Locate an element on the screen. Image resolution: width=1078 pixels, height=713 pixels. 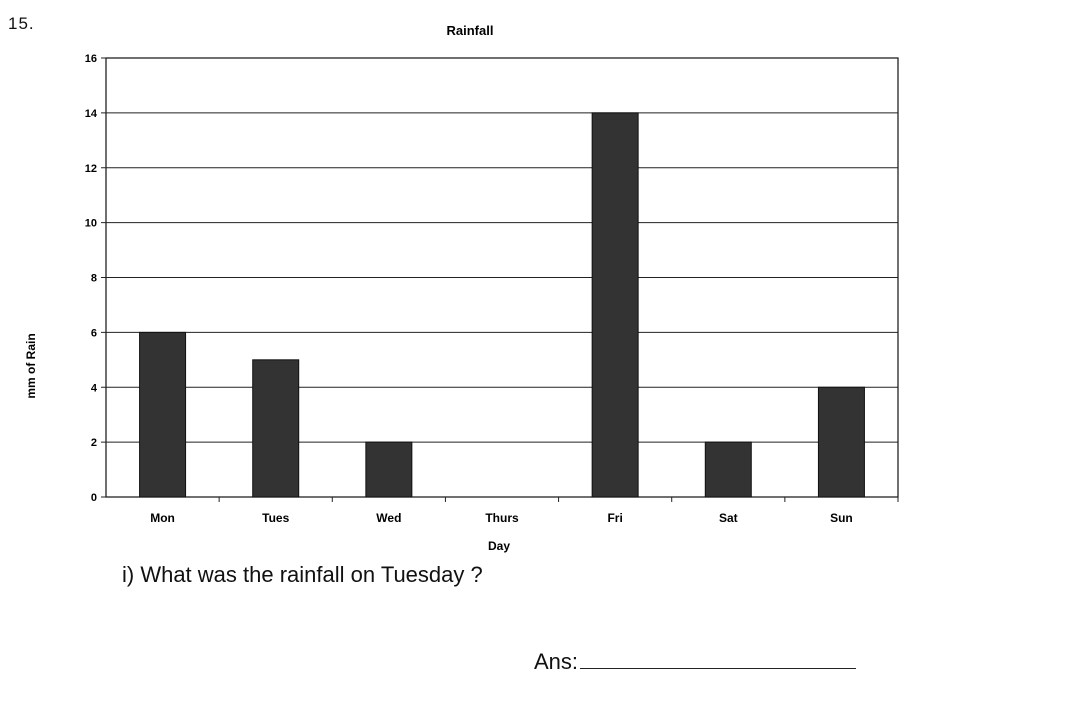
x-tick-label: Fri is located at coordinates (614, 518).